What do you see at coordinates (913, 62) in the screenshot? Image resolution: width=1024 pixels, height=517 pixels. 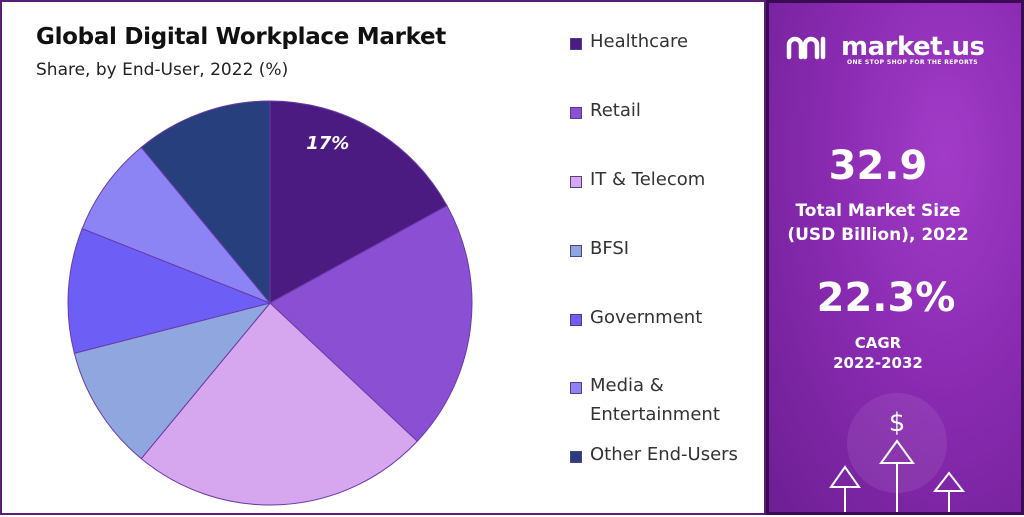 I see `brand-tagline: ONE STOP SHOP FOR THE REPORTS` at bounding box center [913, 62].